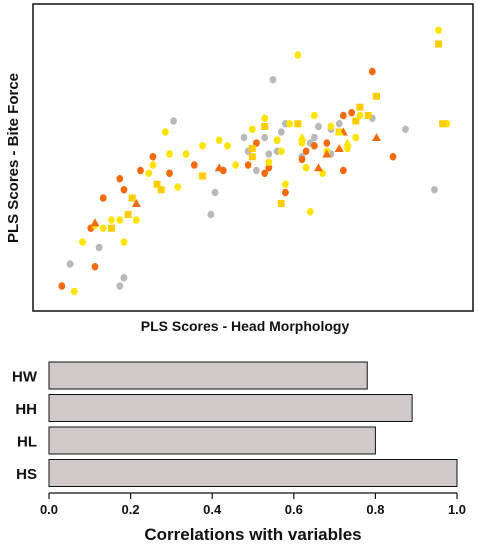  What do you see at coordinates (131, 509) in the screenshot?
I see `bar-x-tick-label: 0.2` at bounding box center [131, 509].